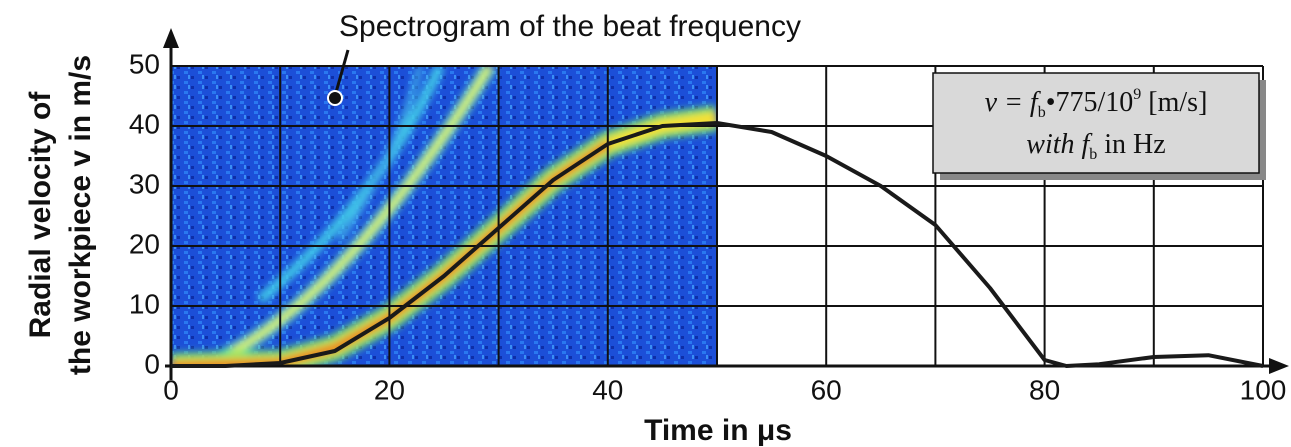 The image size is (1291, 447). What do you see at coordinates (1174, 102) in the screenshot?
I see `formula-part: [m/s]` at bounding box center [1174, 102].